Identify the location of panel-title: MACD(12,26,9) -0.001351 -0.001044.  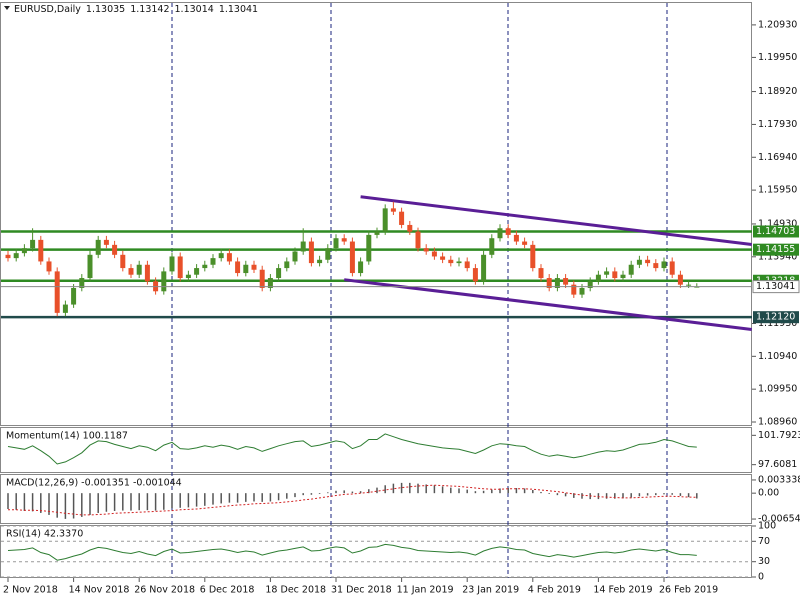
(94, 483).